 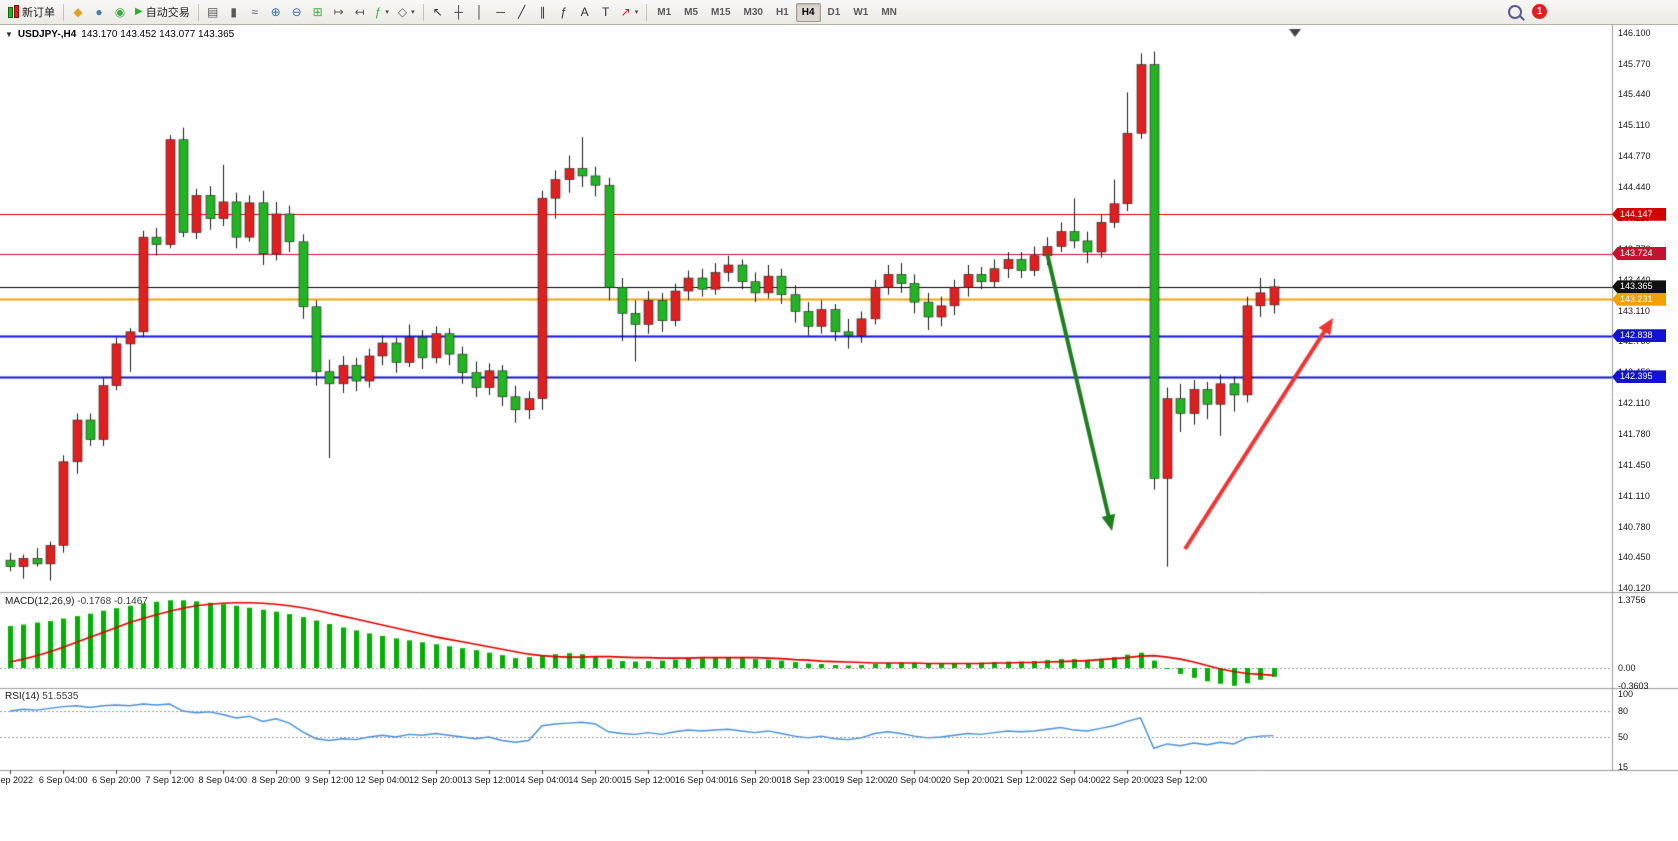 What do you see at coordinates (1634, 557) in the screenshot?
I see `price-tick: 140.450` at bounding box center [1634, 557].